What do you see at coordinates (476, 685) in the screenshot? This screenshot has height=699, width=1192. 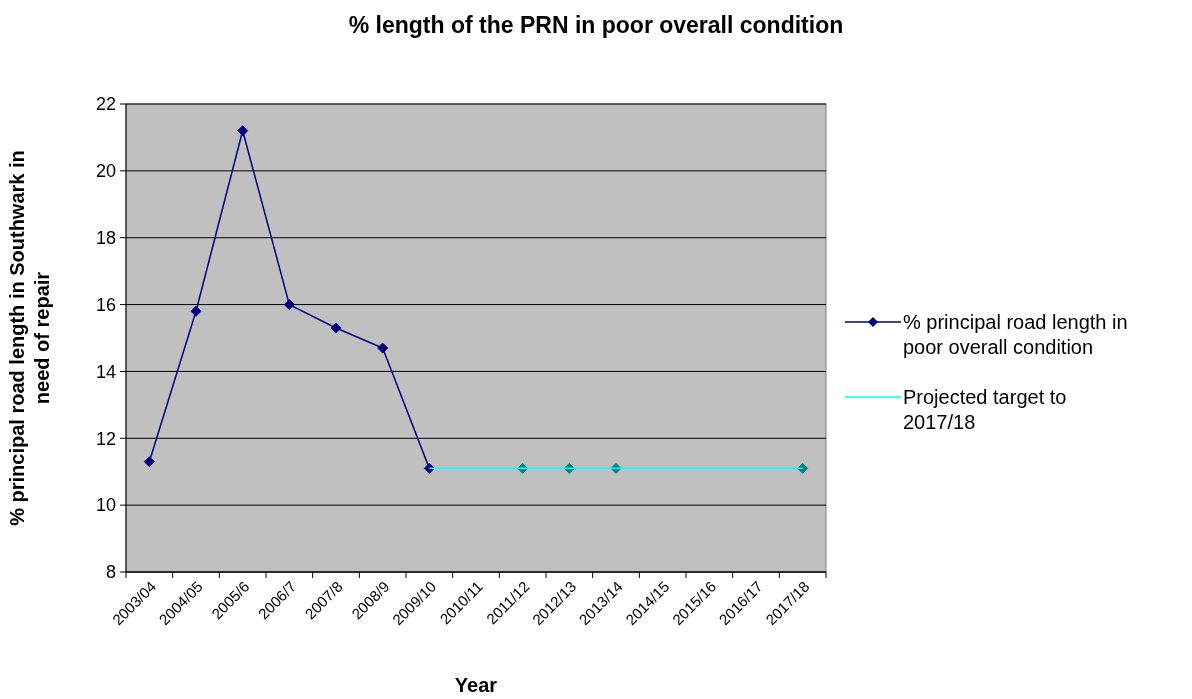 I see `x-axis-title: Year` at bounding box center [476, 685].